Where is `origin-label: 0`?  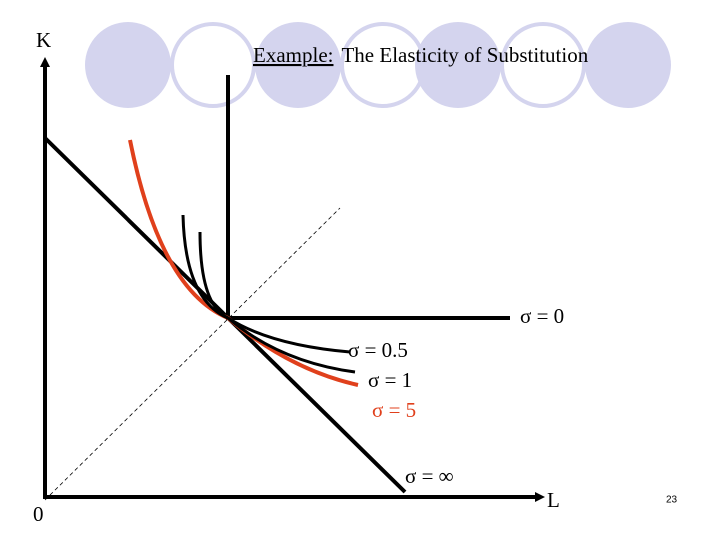 origin-label: 0 is located at coordinates (38, 514).